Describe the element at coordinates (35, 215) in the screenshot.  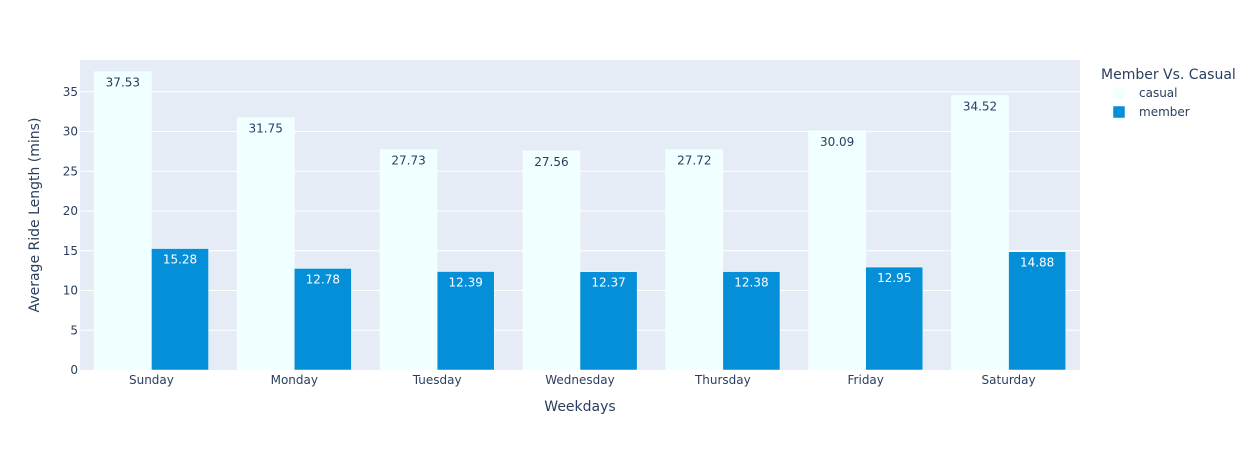
I see `y-axis-title: Average Ride Length (mins)` at that location.